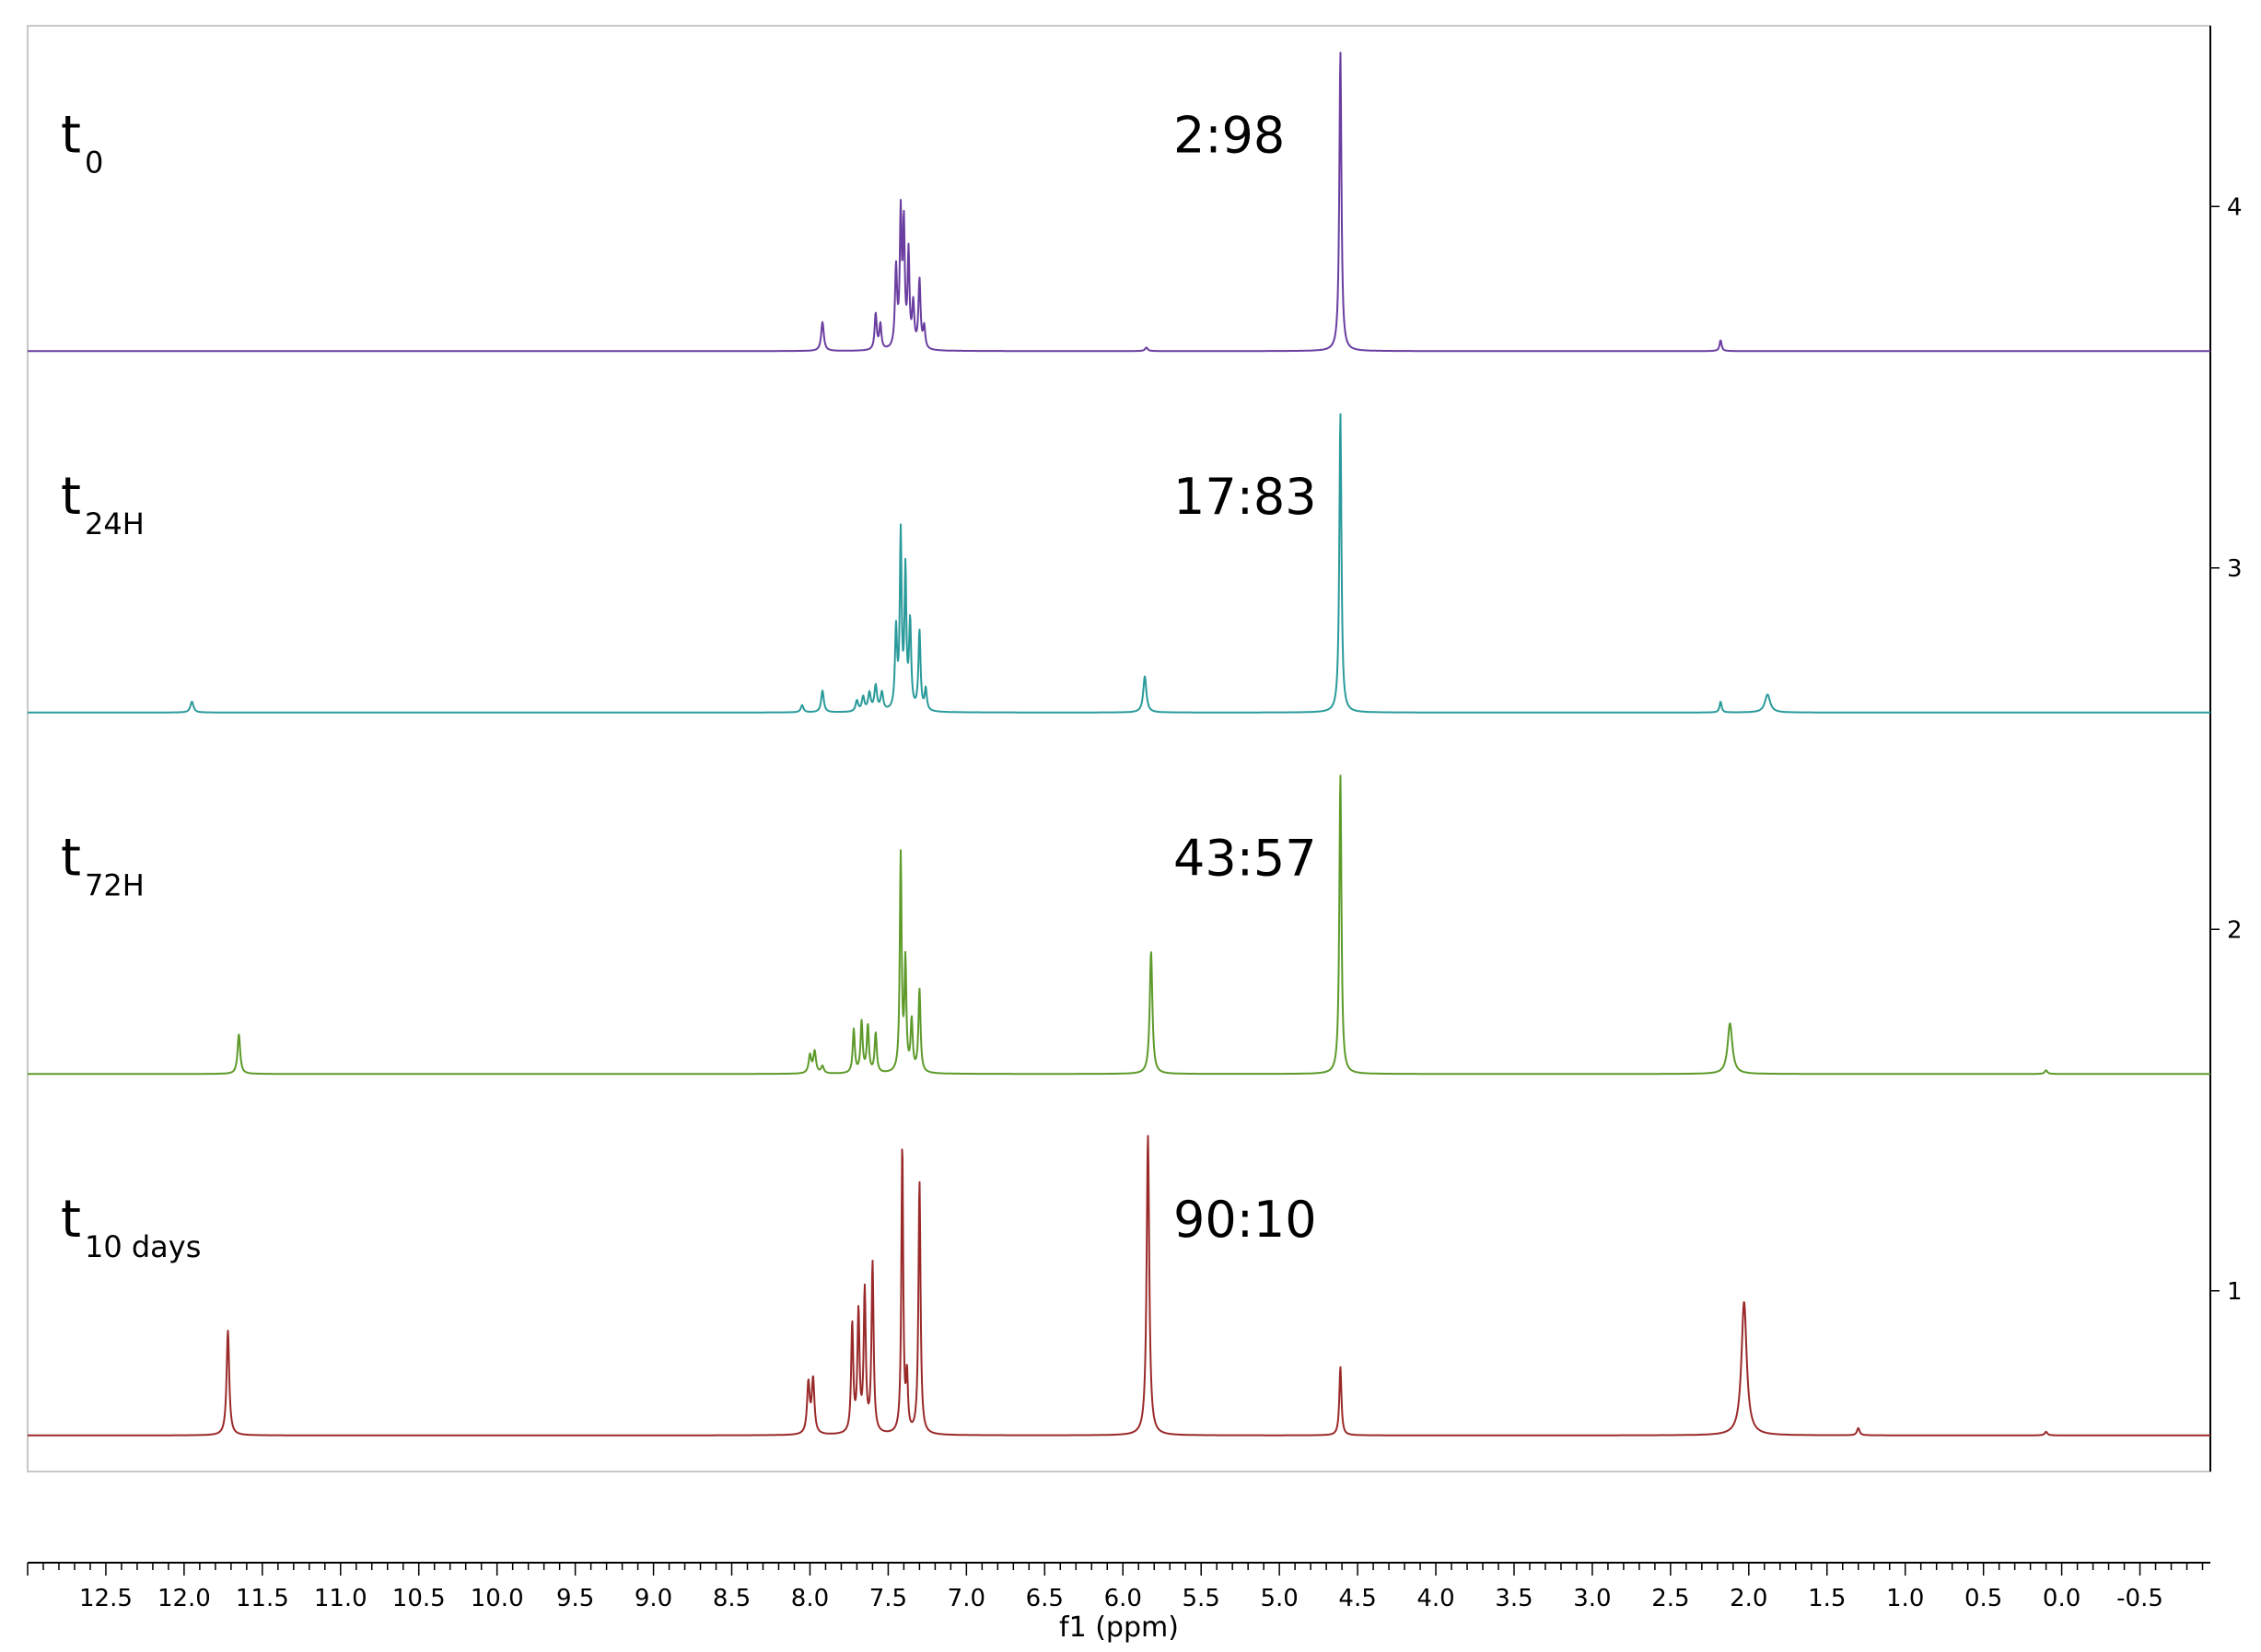 Image resolution: width=2261 pixels, height=1652 pixels. I want to click on x-tick-label: -0.5, so click(2139, 1598).